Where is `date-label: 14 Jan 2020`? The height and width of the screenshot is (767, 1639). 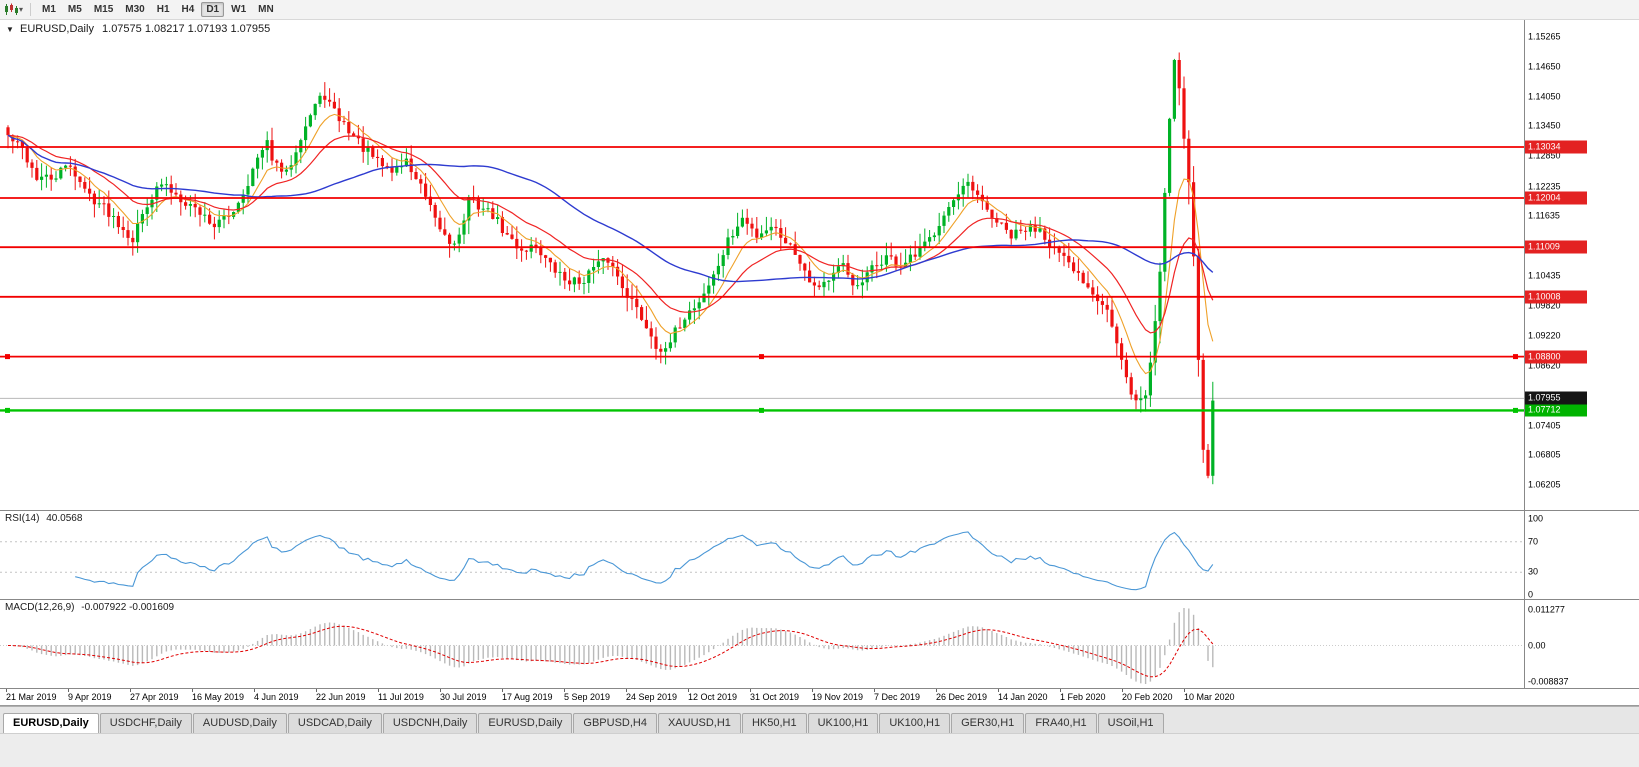
date-label: 14 Jan 2020 is located at coordinates (1023, 697).